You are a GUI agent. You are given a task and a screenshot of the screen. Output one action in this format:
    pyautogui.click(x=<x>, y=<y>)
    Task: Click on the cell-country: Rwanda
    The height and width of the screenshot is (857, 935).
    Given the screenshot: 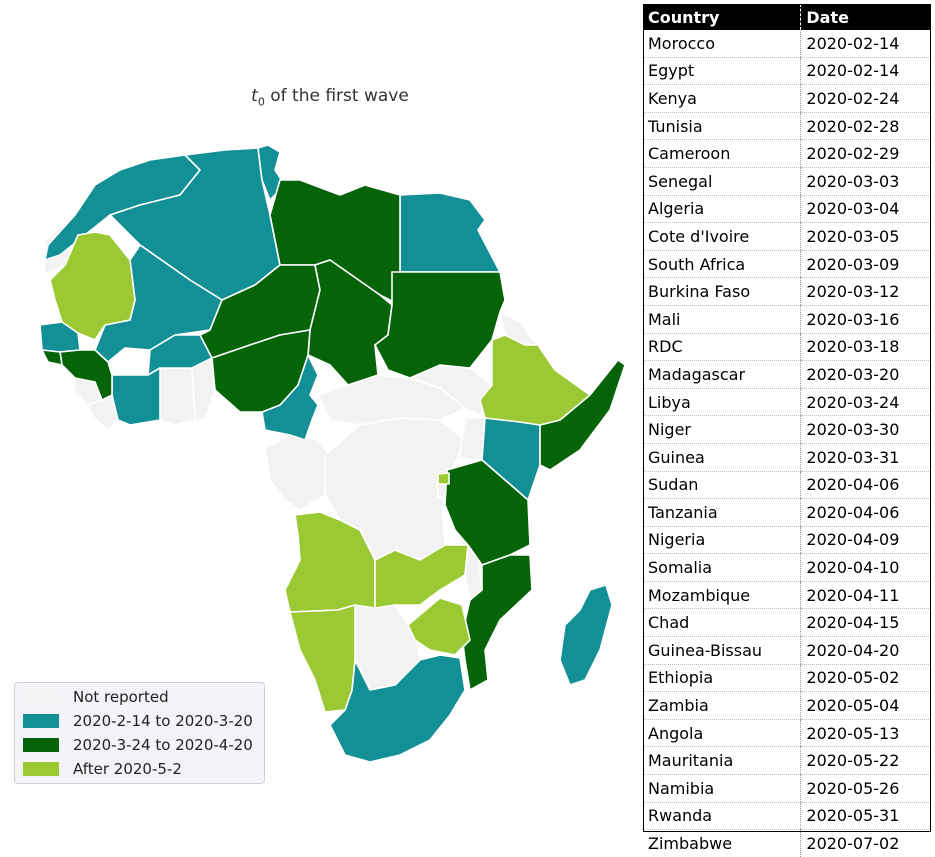 What is the action you would take?
    pyautogui.click(x=722, y=816)
    